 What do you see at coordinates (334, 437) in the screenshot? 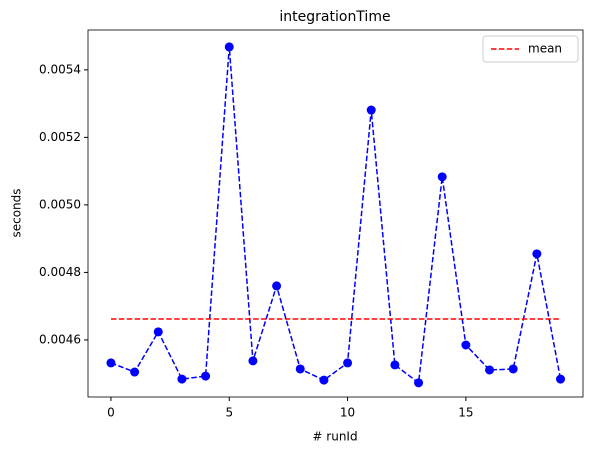
I see `x-axis-label: # runId` at bounding box center [334, 437].